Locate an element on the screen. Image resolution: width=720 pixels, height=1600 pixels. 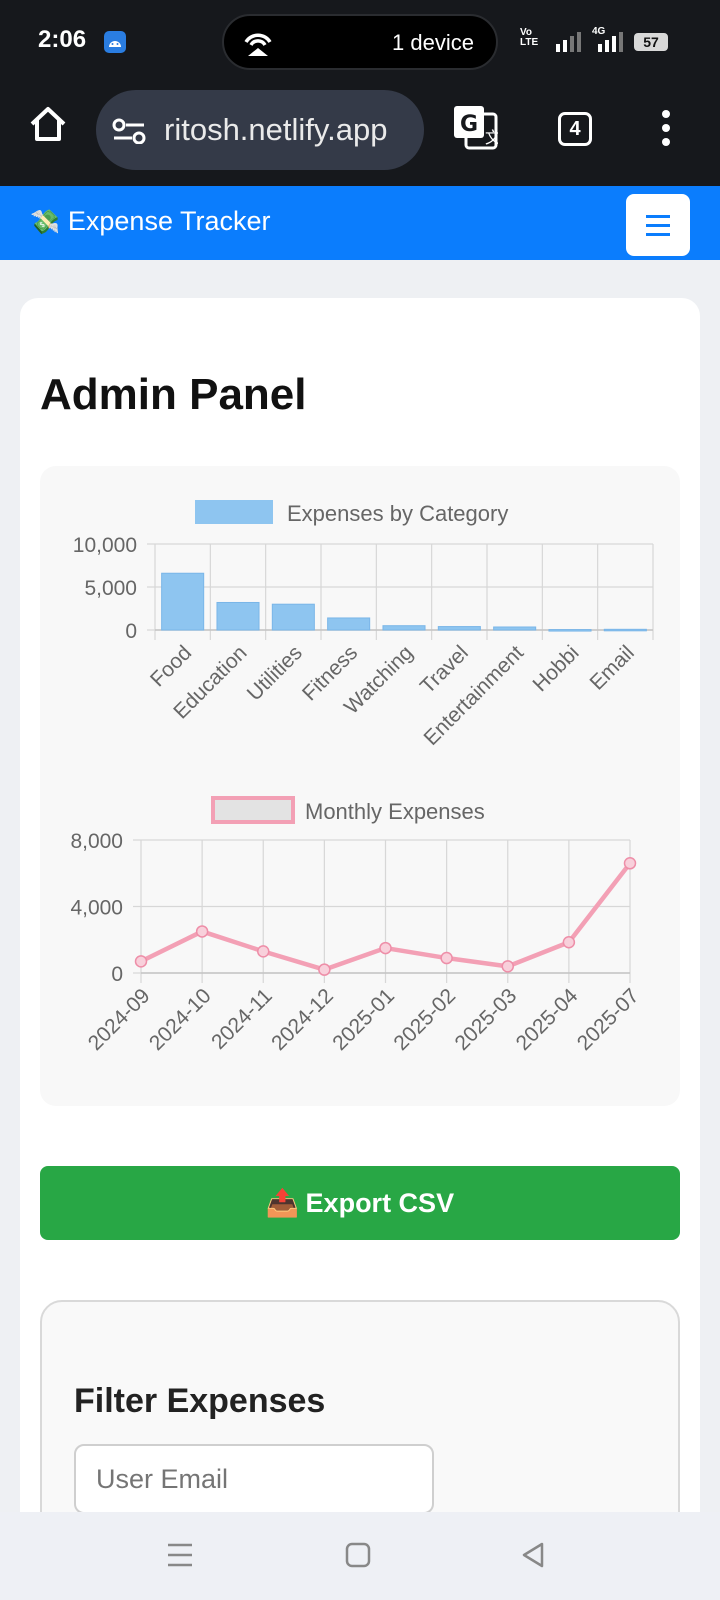
volte-indicator: Vo LTE is located at coordinates (529, 38).